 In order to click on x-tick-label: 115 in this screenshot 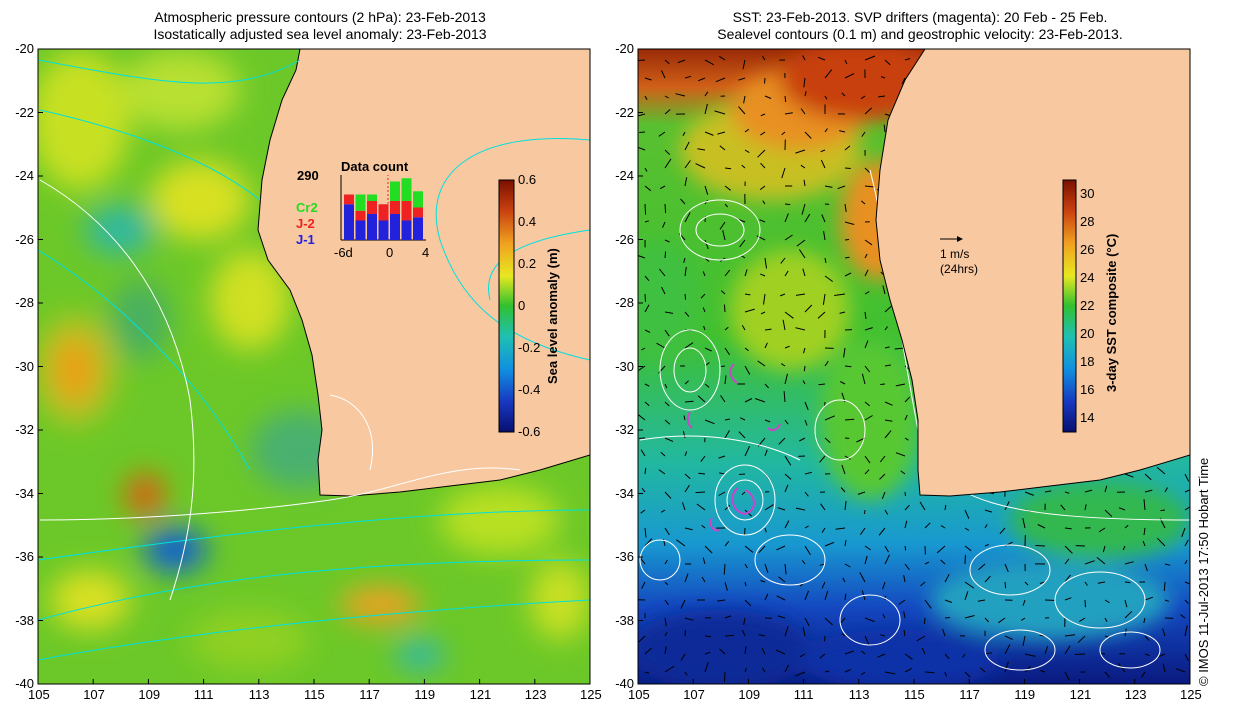, I will do `click(314, 694)`.